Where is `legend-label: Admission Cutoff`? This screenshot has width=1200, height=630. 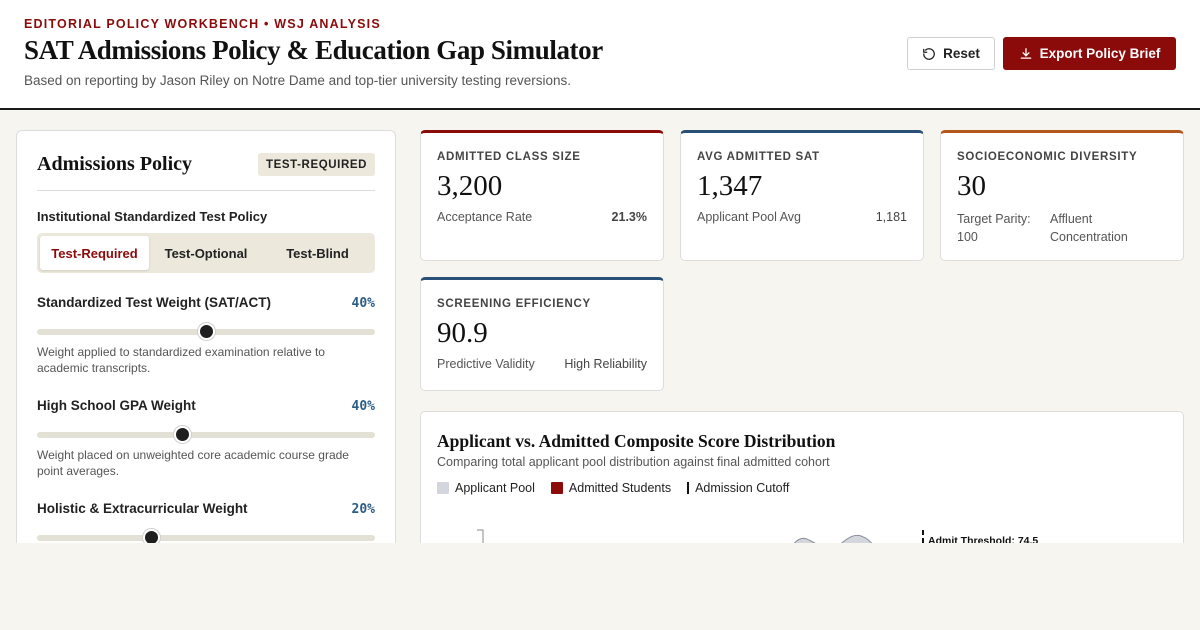
legend-label: Admission Cutoff is located at coordinates (742, 488).